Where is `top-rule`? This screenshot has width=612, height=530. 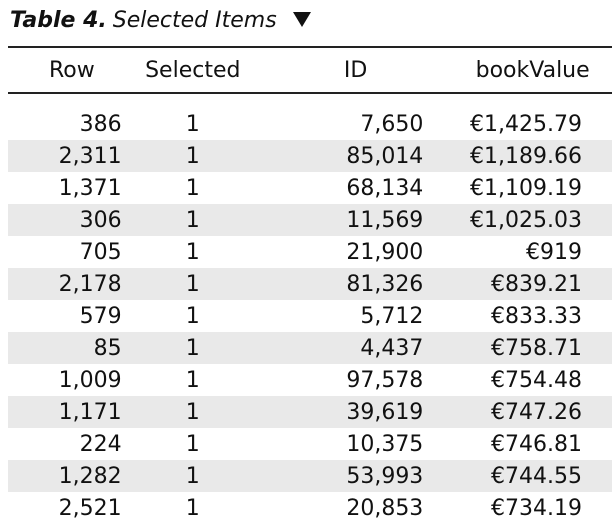
top-rule is located at coordinates (310, 47).